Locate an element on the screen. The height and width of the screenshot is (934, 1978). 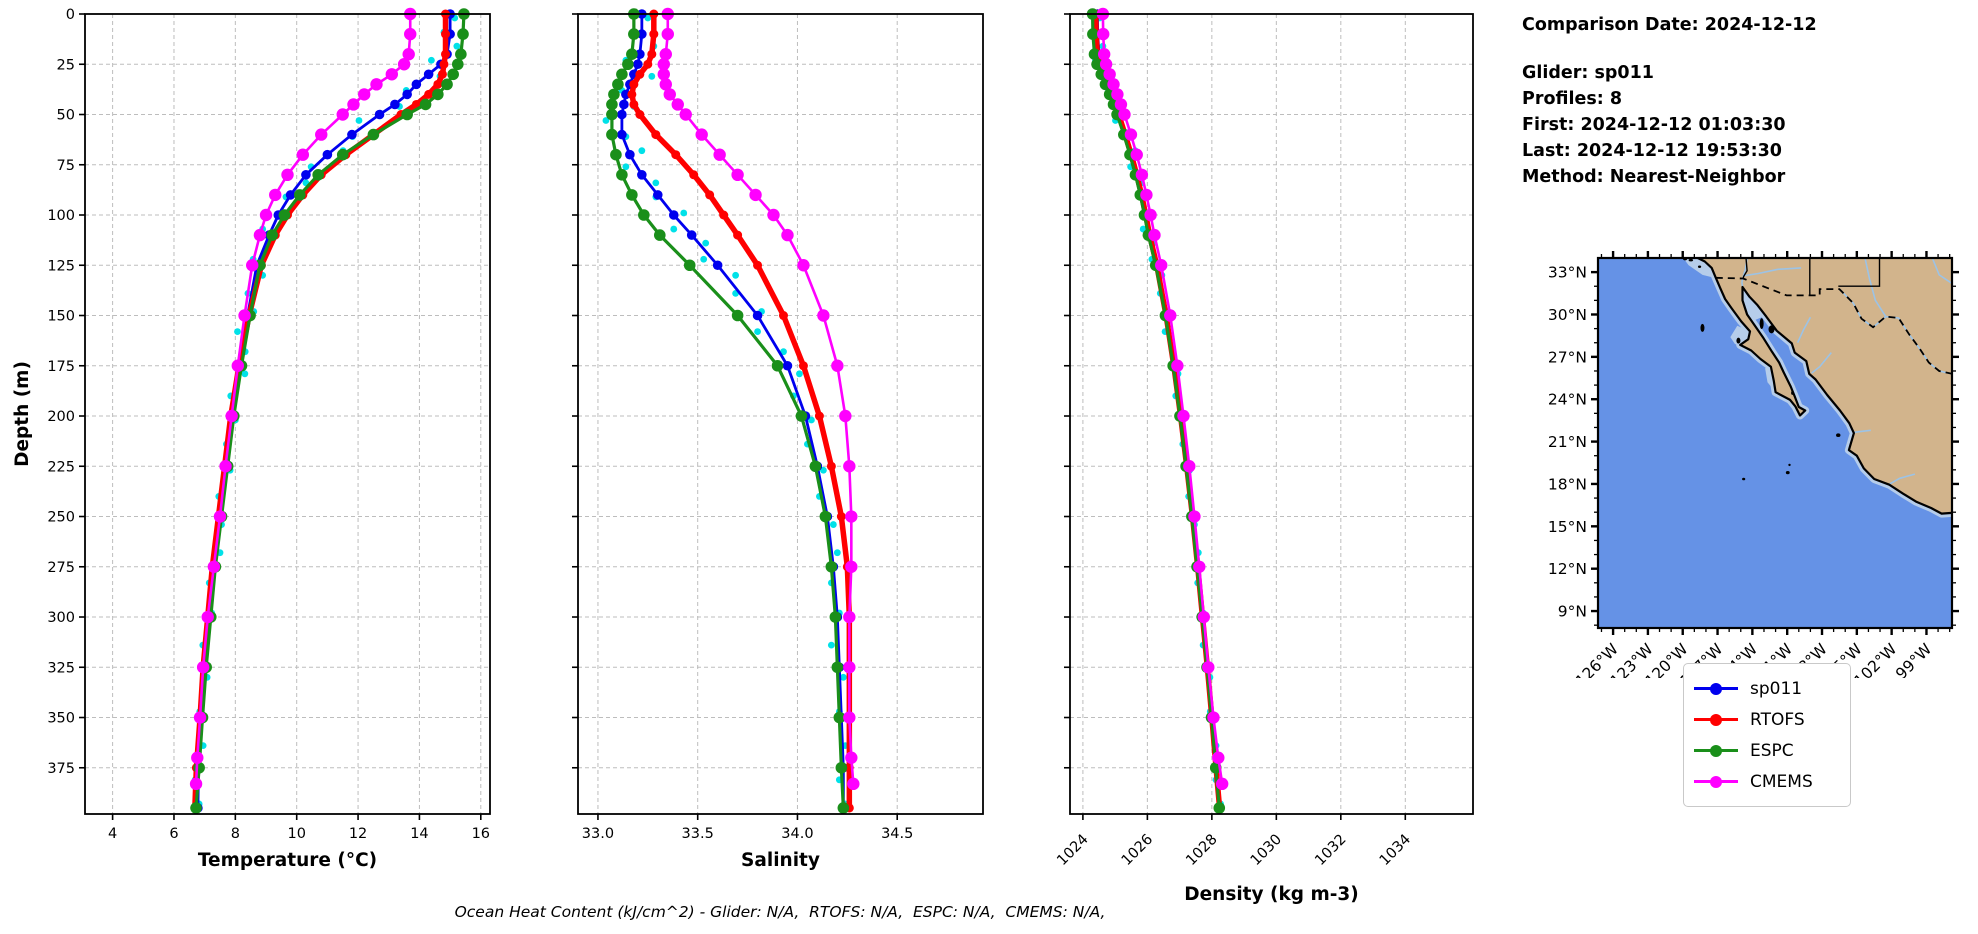
legend-item-cmems: CMEMS is located at coordinates (1766, 781).